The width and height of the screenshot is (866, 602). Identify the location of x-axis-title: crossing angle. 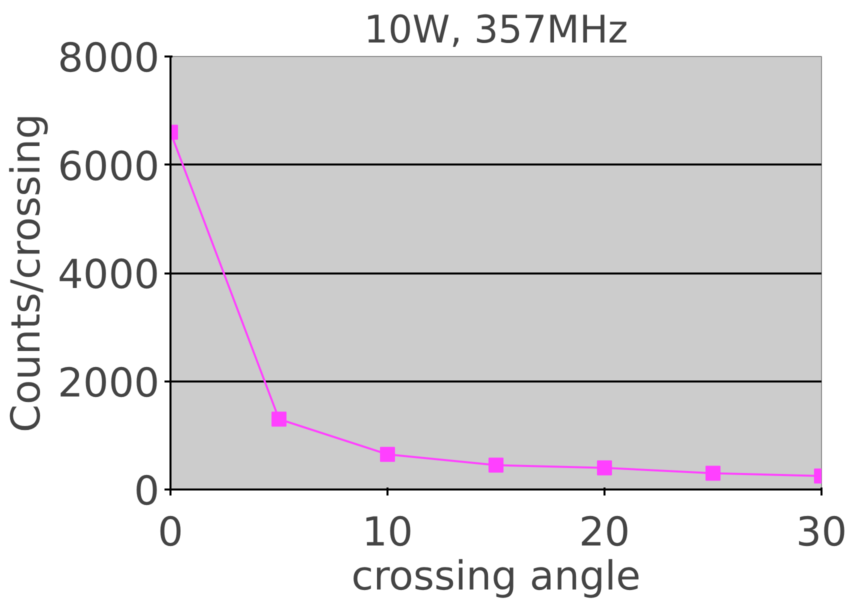
(496, 577).